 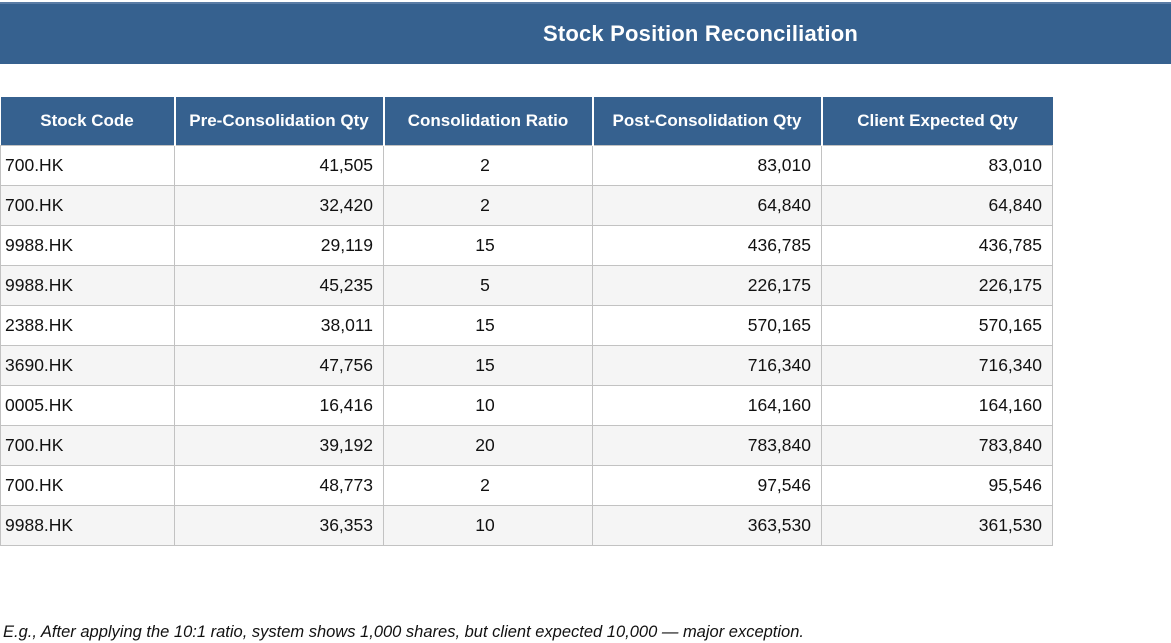 I want to click on cell-post-consolidation-qty: 83,010, so click(x=707, y=165).